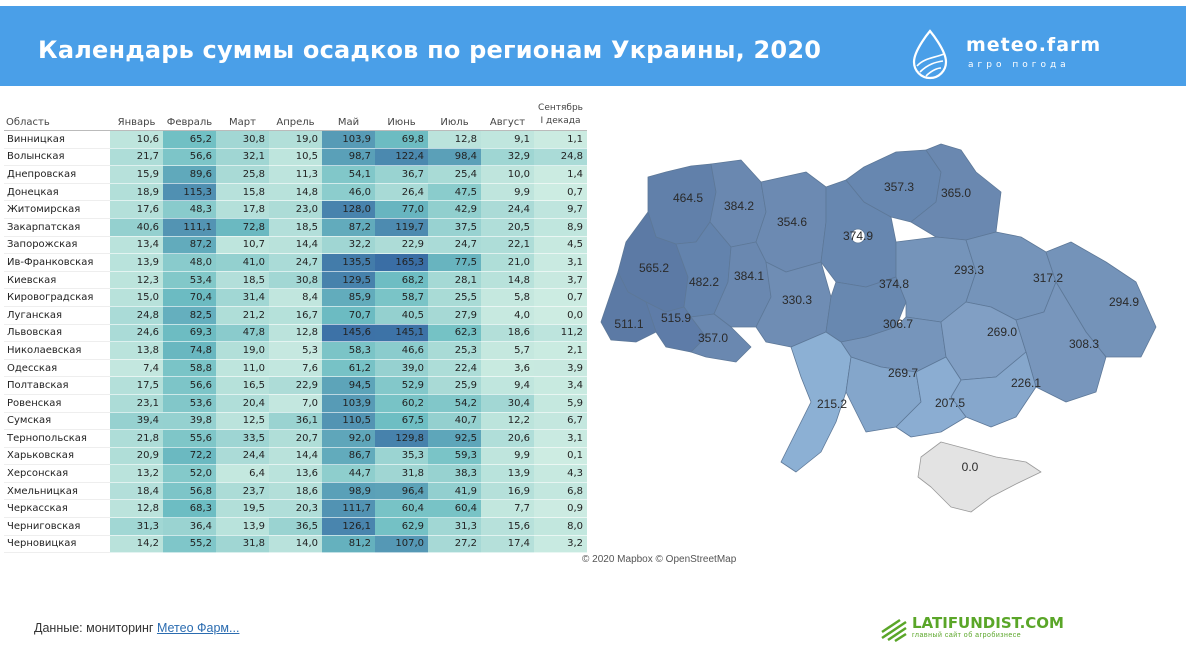 Image resolution: width=1186 pixels, height=664 pixels. Describe the element at coordinates (401, 113) in the screenshot. I see `month-column-header: Июнь` at that location.